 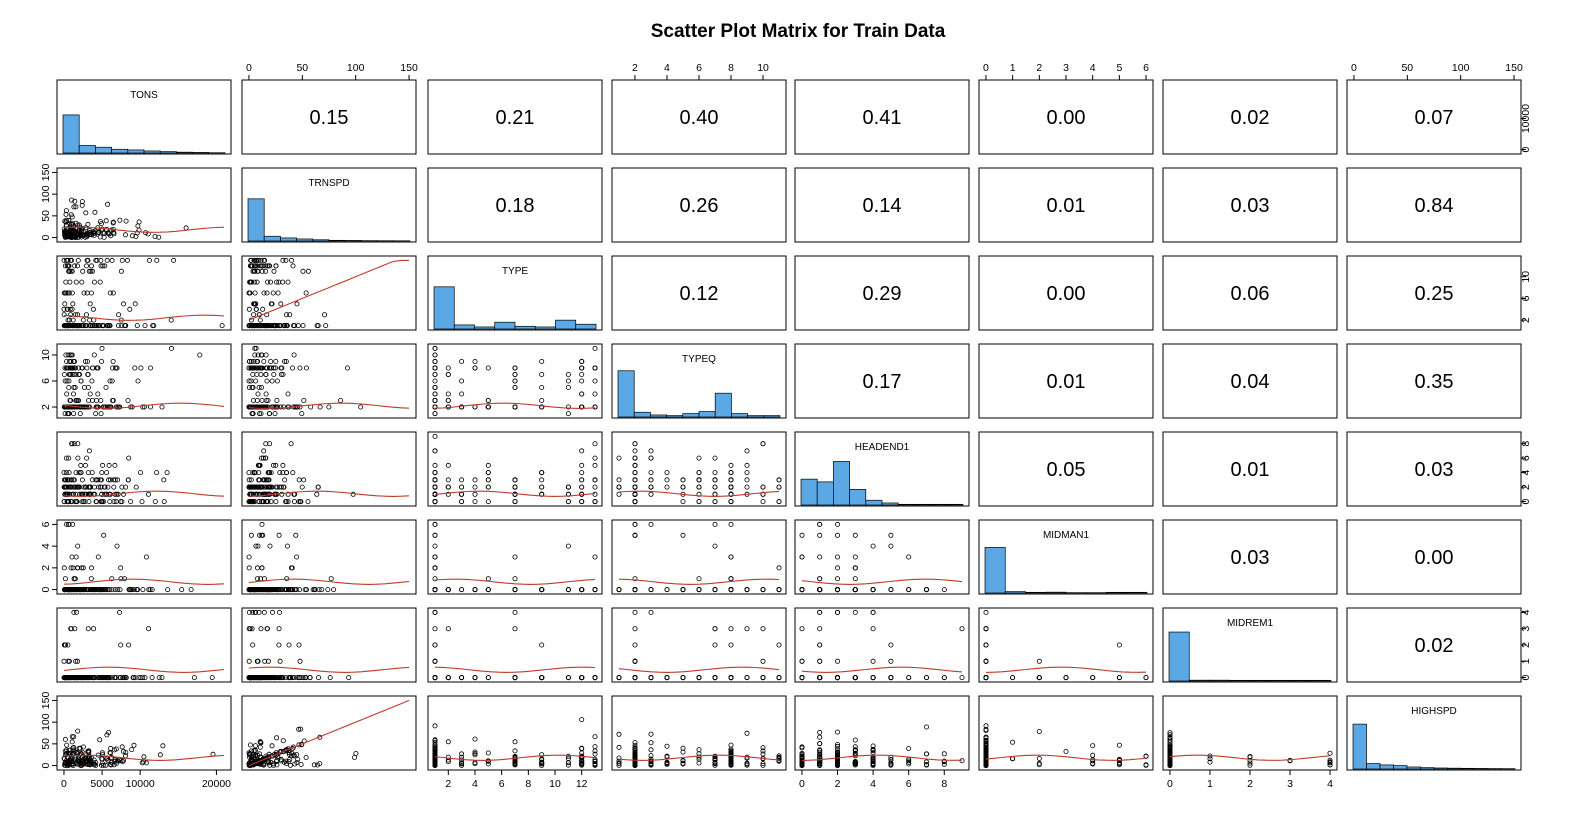 I want to click on panel-midrem1-type, so click(x=515, y=645).